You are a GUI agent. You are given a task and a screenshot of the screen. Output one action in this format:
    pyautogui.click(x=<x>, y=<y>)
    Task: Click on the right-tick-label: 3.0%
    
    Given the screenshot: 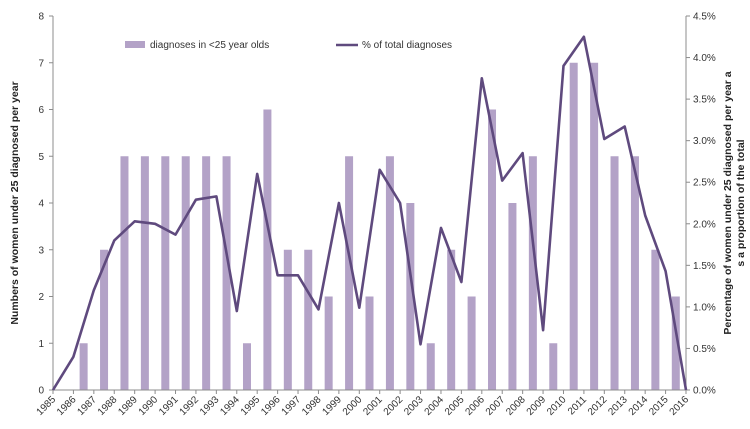 What is the action you would take?
    pyautogui.click(x=704, y=141)
    